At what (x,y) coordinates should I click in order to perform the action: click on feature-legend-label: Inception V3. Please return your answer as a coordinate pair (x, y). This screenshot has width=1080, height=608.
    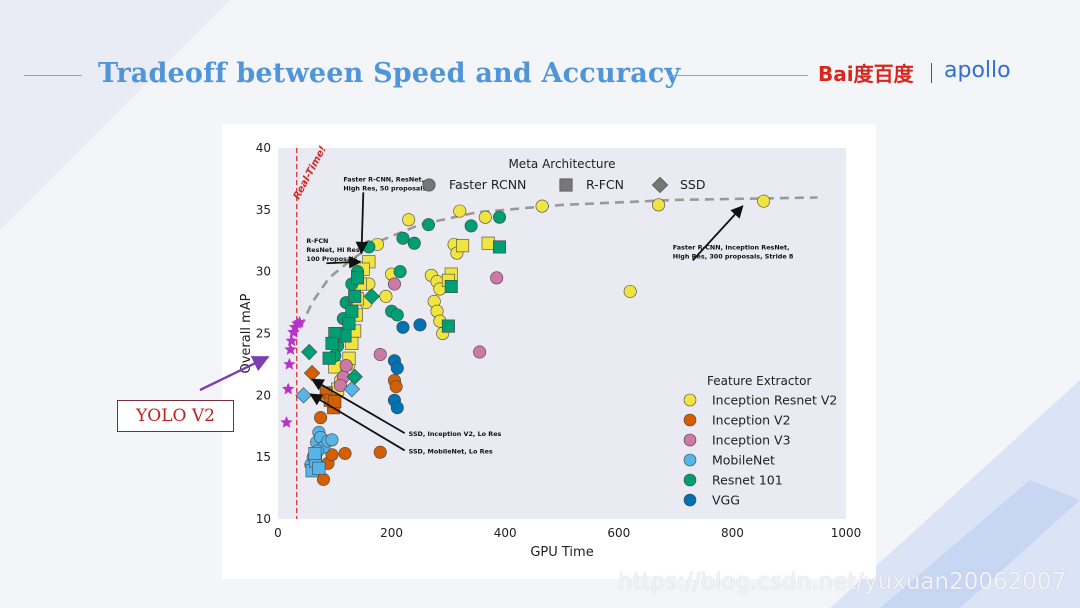
    Looking at the image, I should click on (751, 440).